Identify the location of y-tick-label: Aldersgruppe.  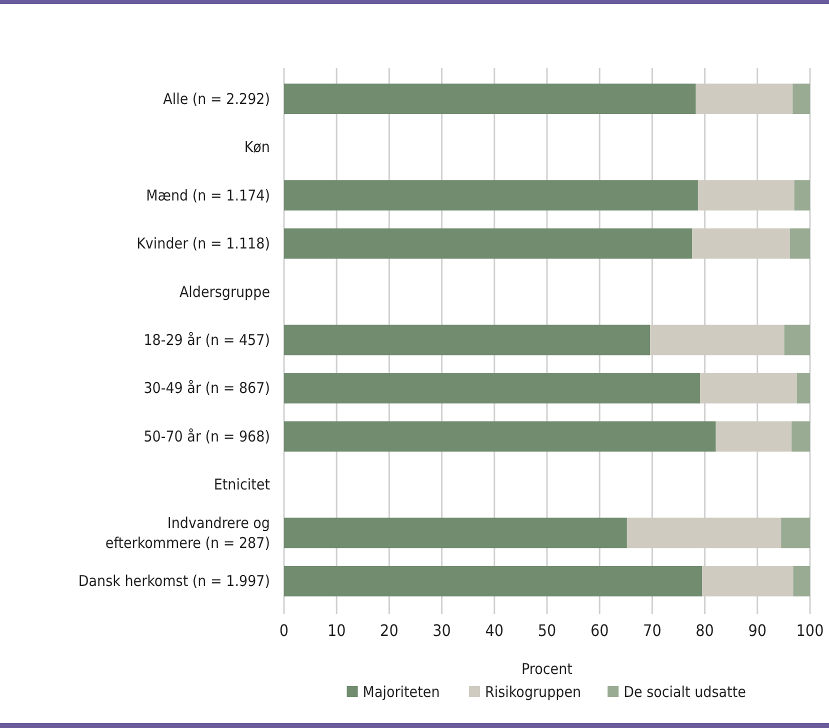
(224, 291).